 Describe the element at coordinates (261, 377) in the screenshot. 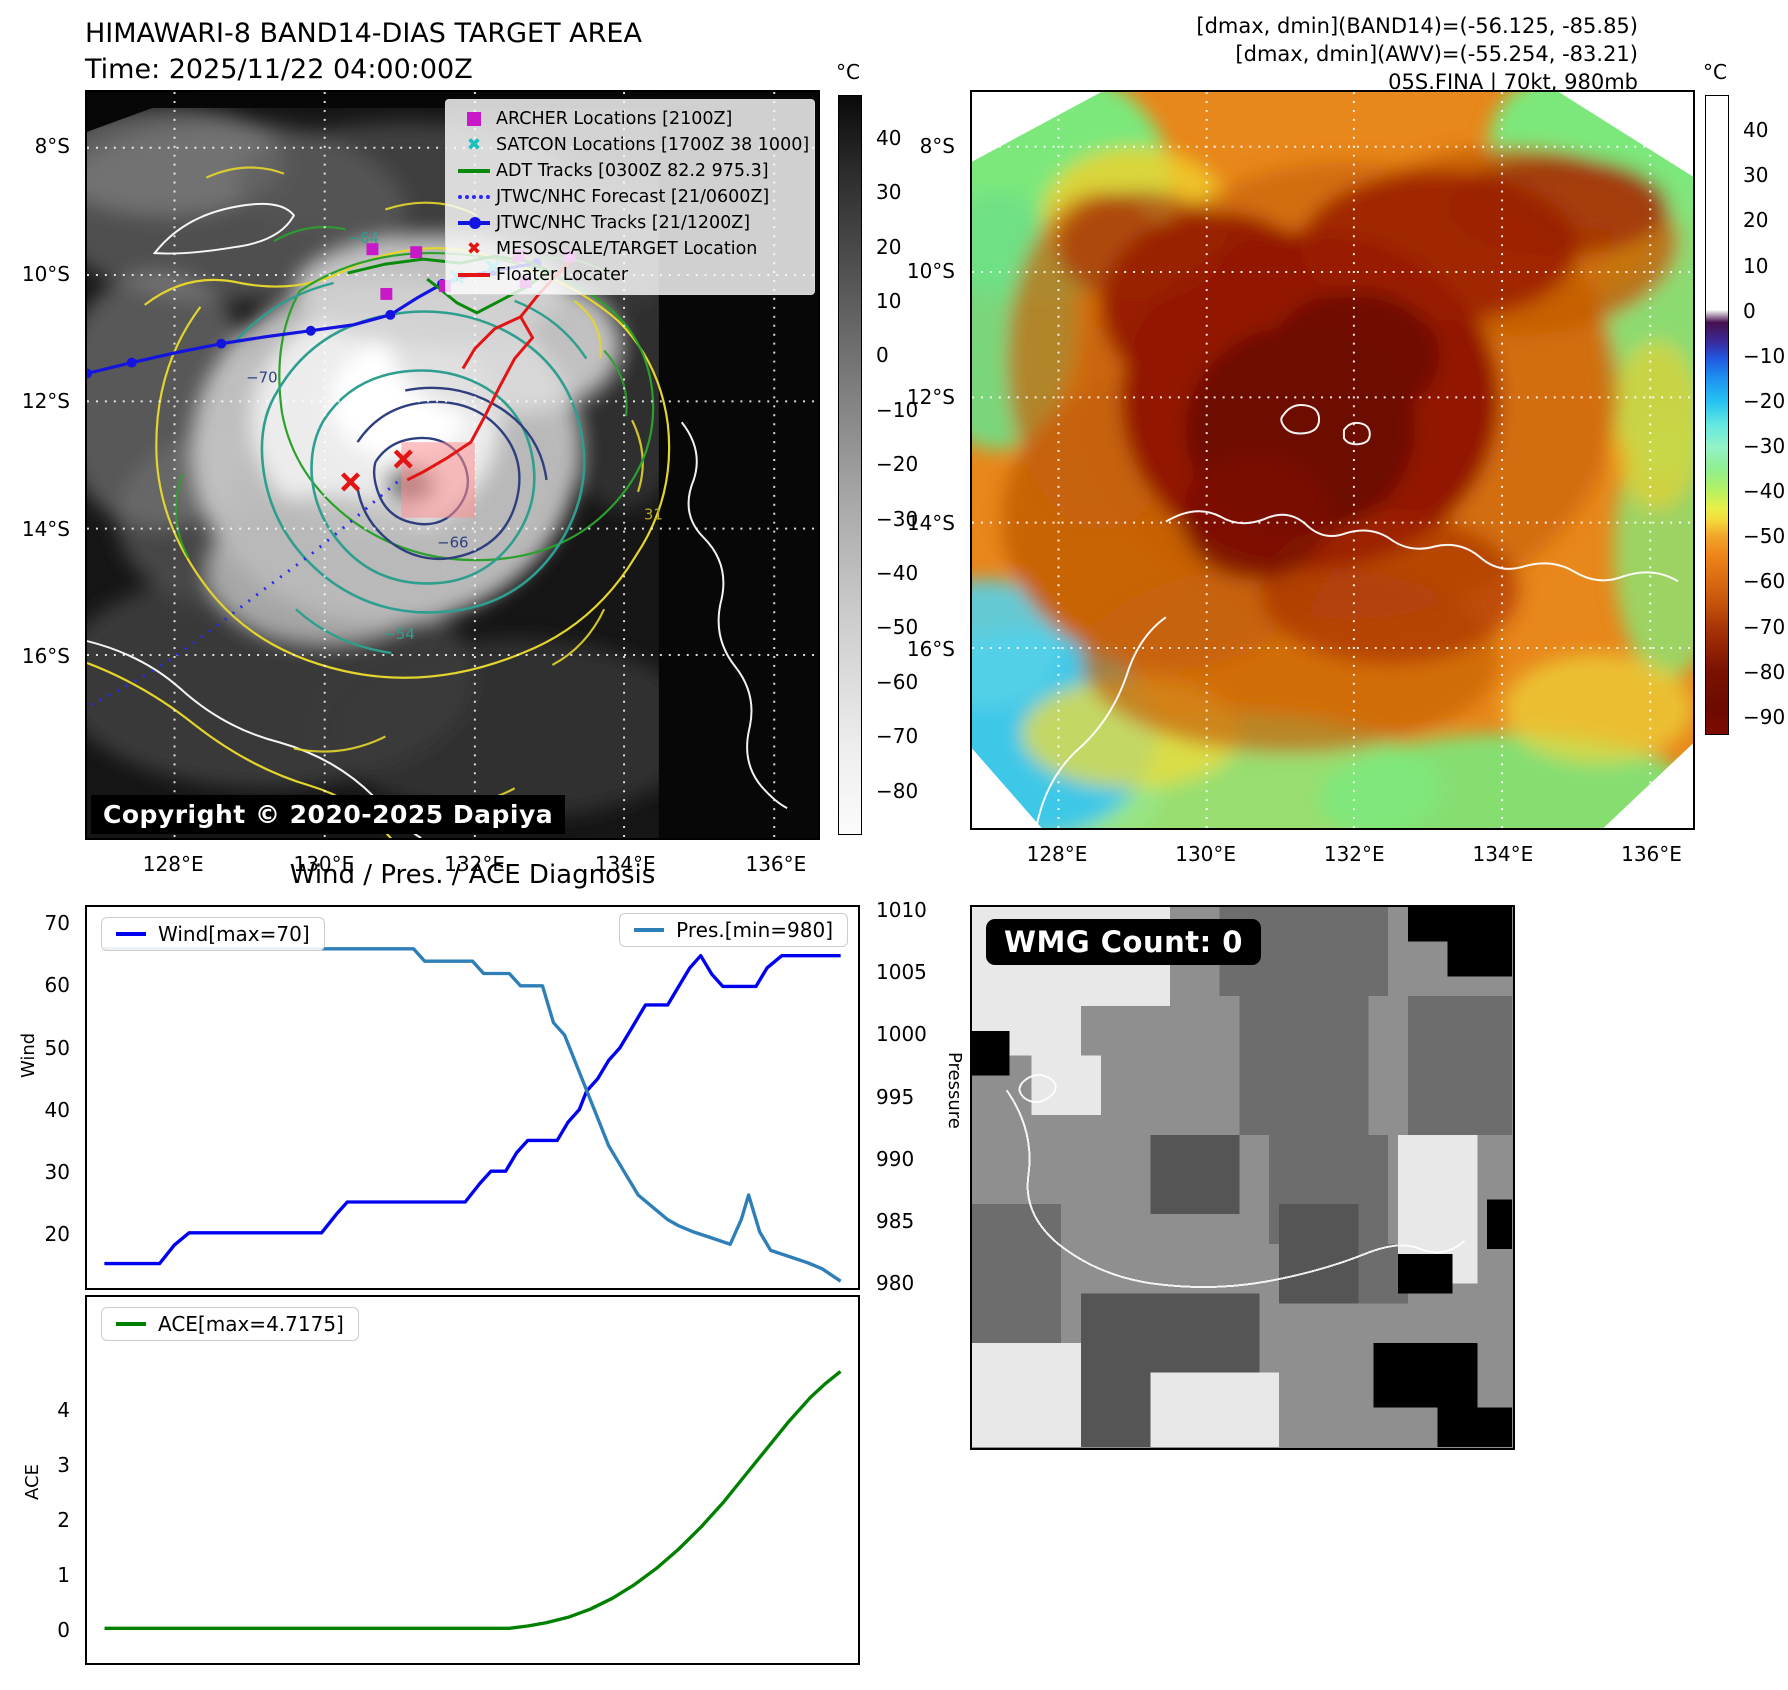

I see `contour-label: −70` at that location.